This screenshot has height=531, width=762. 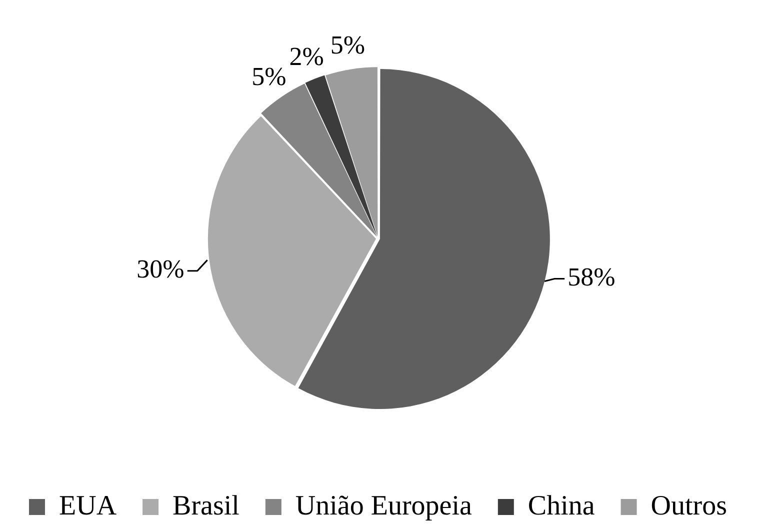 What do you see at coordinates (306, 56) in the screenshot?
I see `data-label: 2%` at bounding box center [306, 56].